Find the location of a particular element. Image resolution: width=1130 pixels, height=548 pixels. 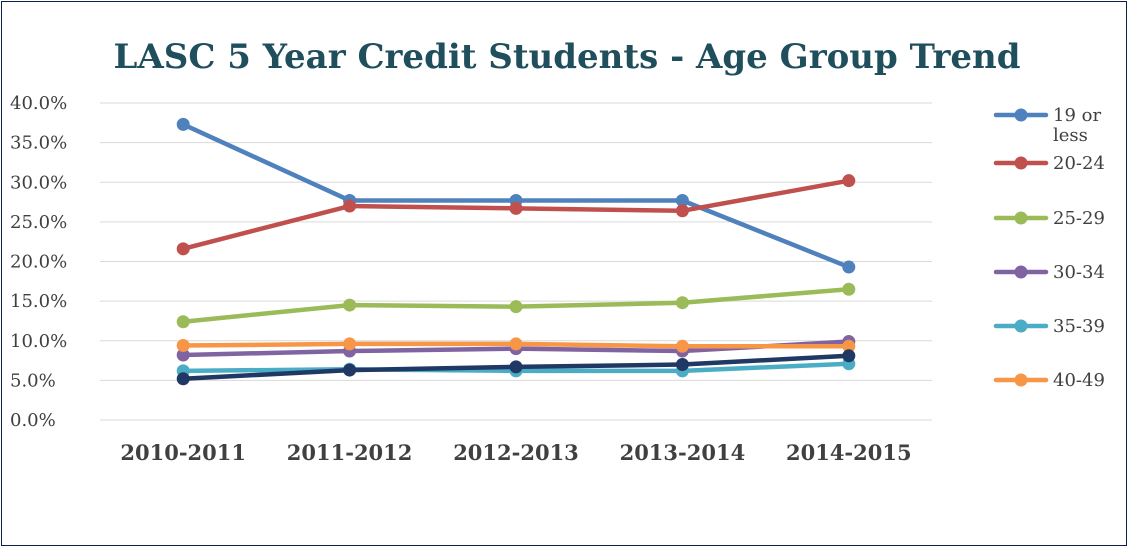

y-tick-label: 10.0% is located at coordinates (38, 341).